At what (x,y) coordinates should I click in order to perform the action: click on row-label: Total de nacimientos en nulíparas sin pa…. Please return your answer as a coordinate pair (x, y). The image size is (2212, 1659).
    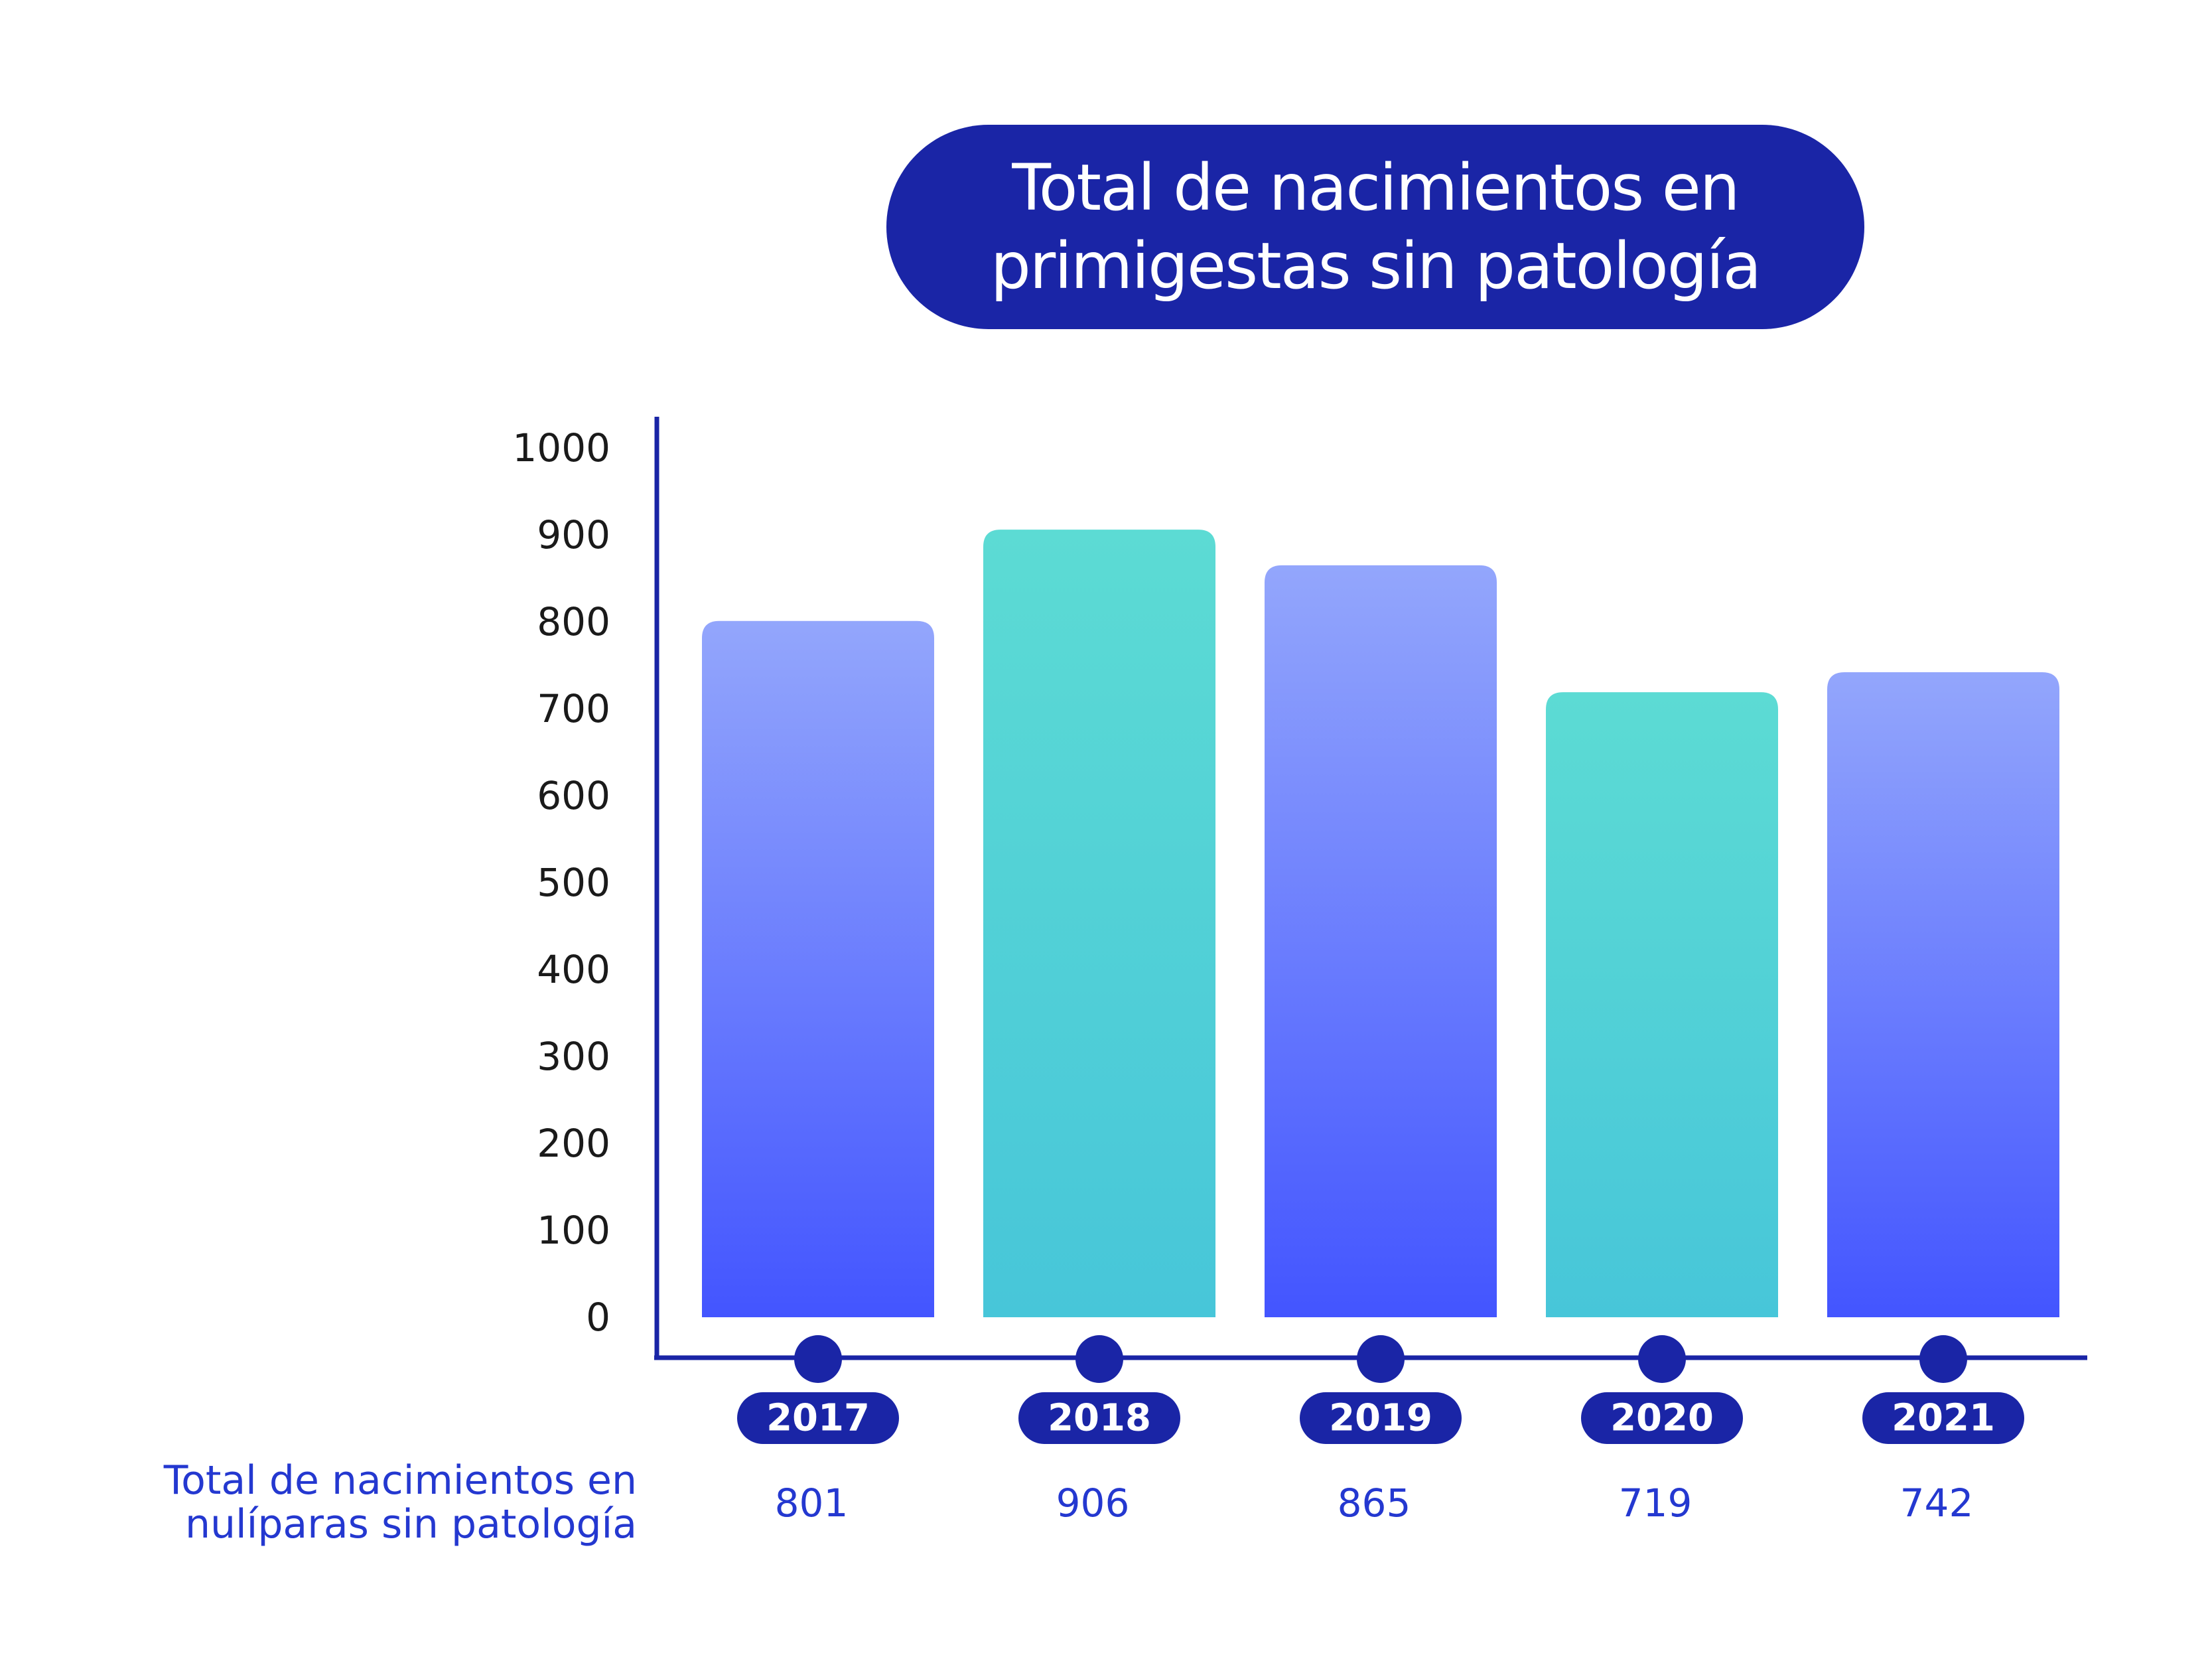
    Looking at the image, I should click on (368, 1502).